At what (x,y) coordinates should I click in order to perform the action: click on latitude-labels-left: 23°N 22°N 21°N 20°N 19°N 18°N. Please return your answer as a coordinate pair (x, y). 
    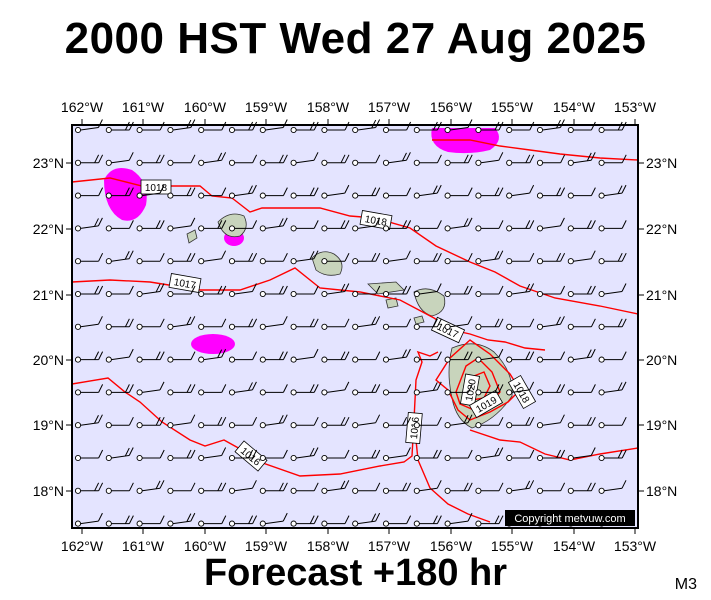
    Looking at the image, I should click on (48, 327).